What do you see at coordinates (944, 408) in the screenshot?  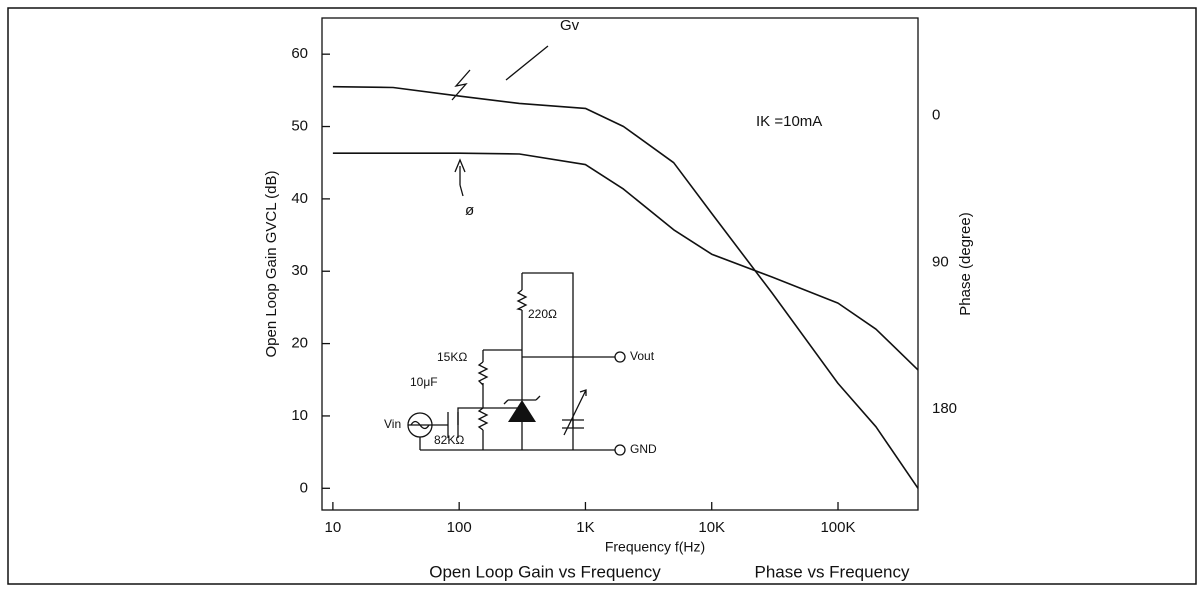 I see `y2-tick-label: 180` at bounding box center [944, 408].